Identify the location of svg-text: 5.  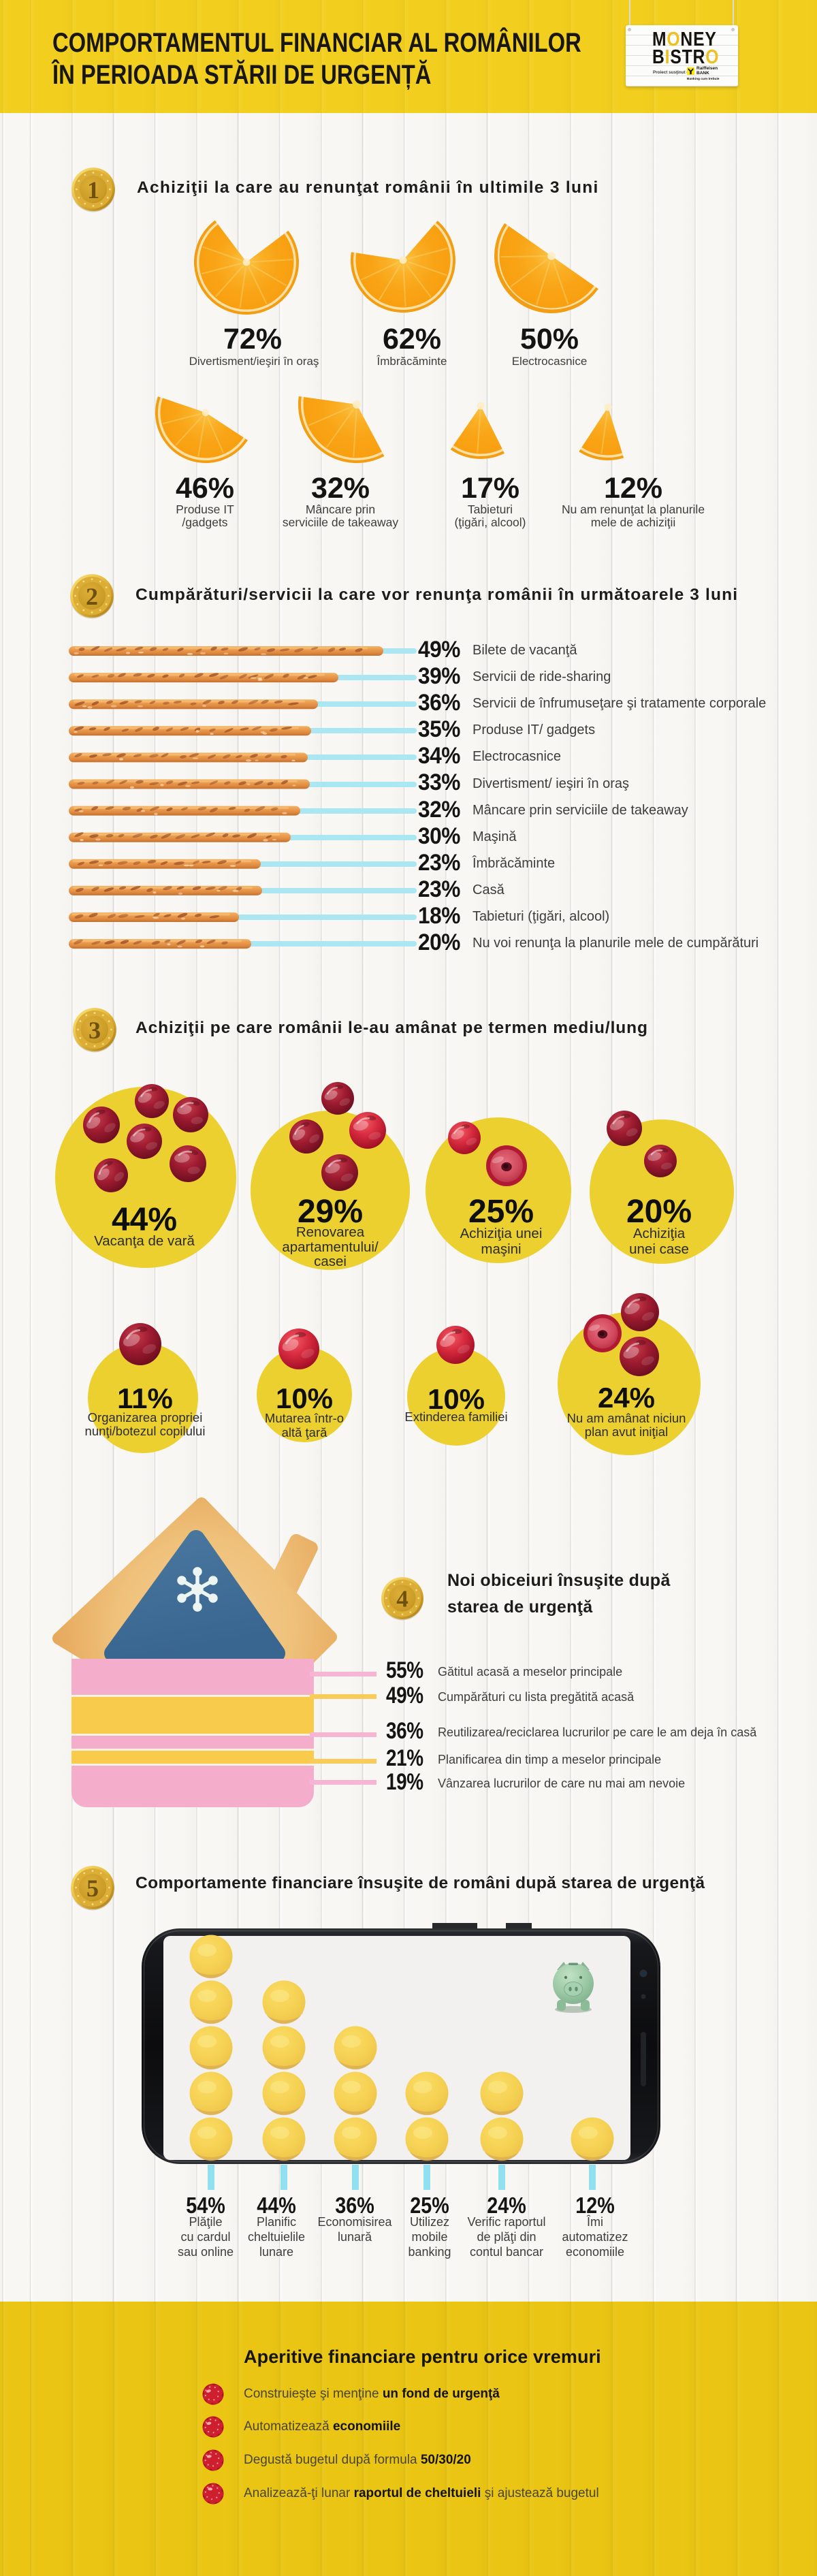
(92, 1888).